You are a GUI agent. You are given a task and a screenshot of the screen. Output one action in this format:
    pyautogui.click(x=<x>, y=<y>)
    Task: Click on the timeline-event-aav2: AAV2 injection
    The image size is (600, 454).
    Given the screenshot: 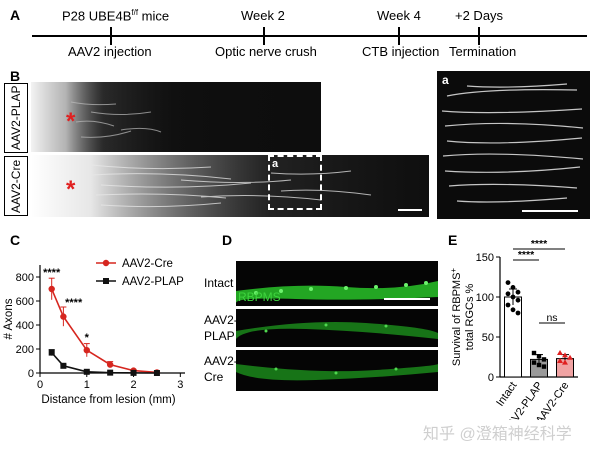 What is the action you would take?
    pyautogui.click(x=110, y=51)
    